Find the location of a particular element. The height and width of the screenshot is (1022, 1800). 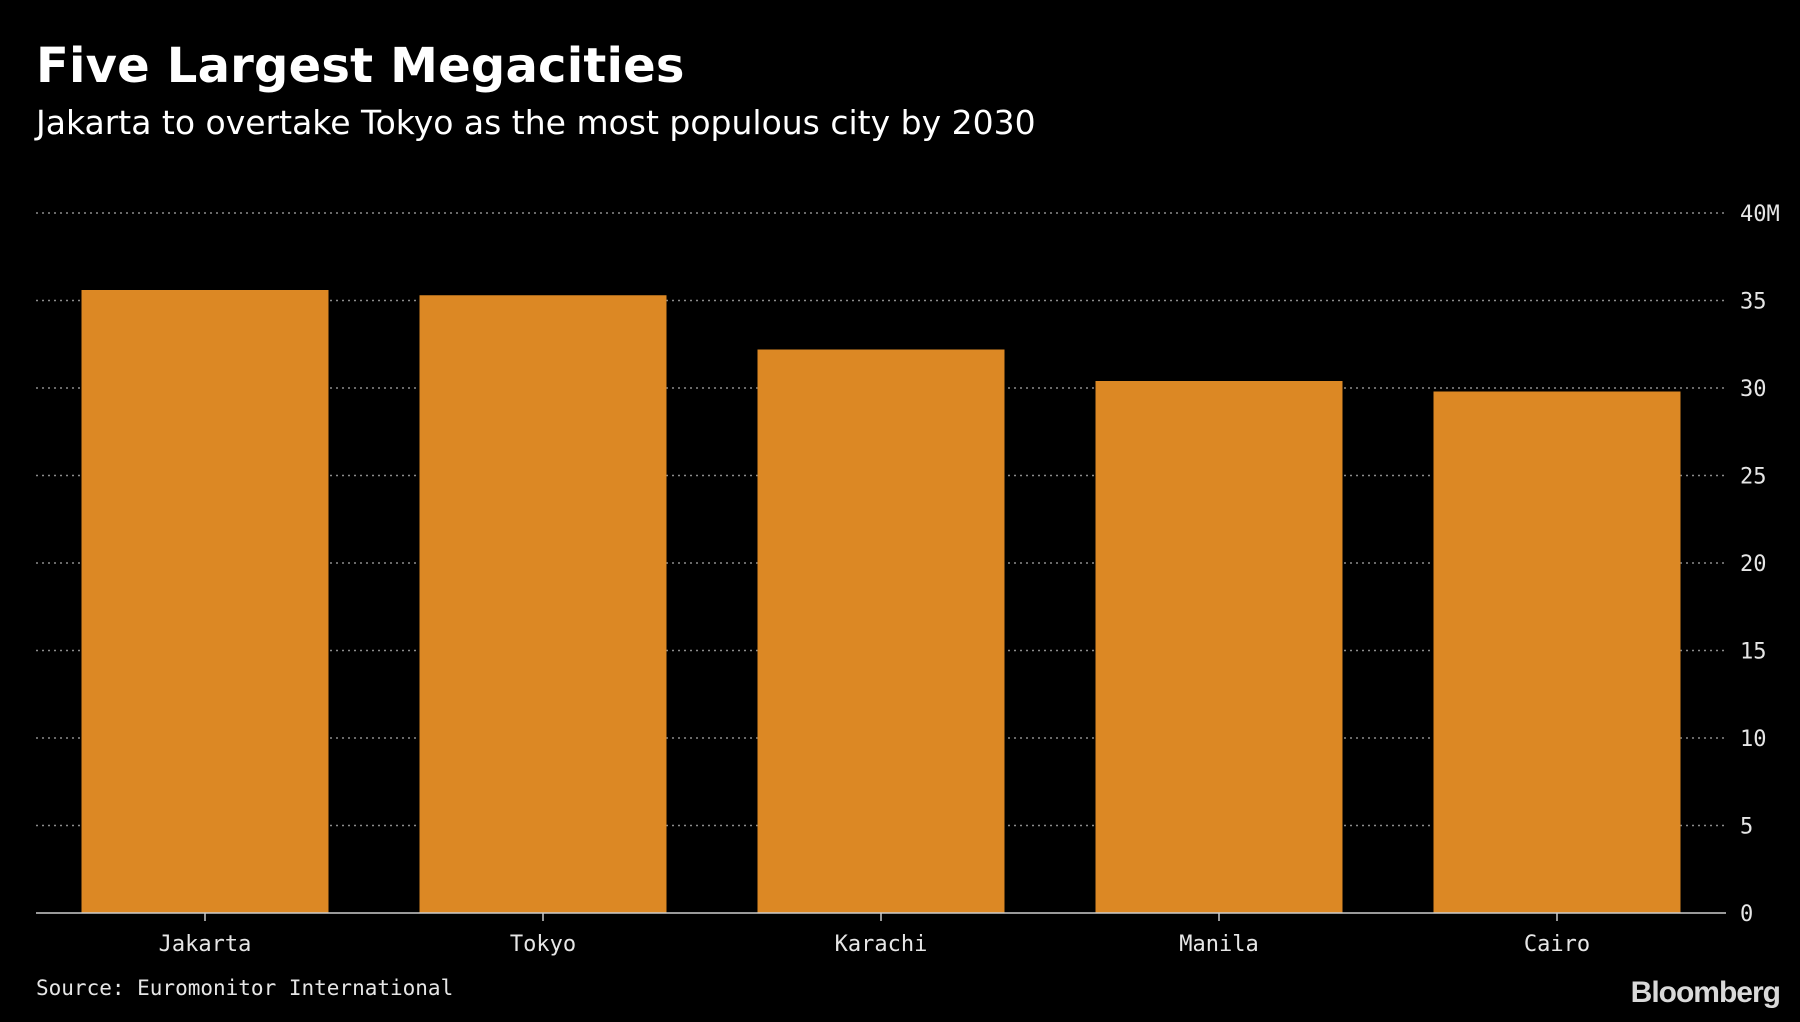

y-tick-label-25: 25 is located at coordinates (1753, 477).